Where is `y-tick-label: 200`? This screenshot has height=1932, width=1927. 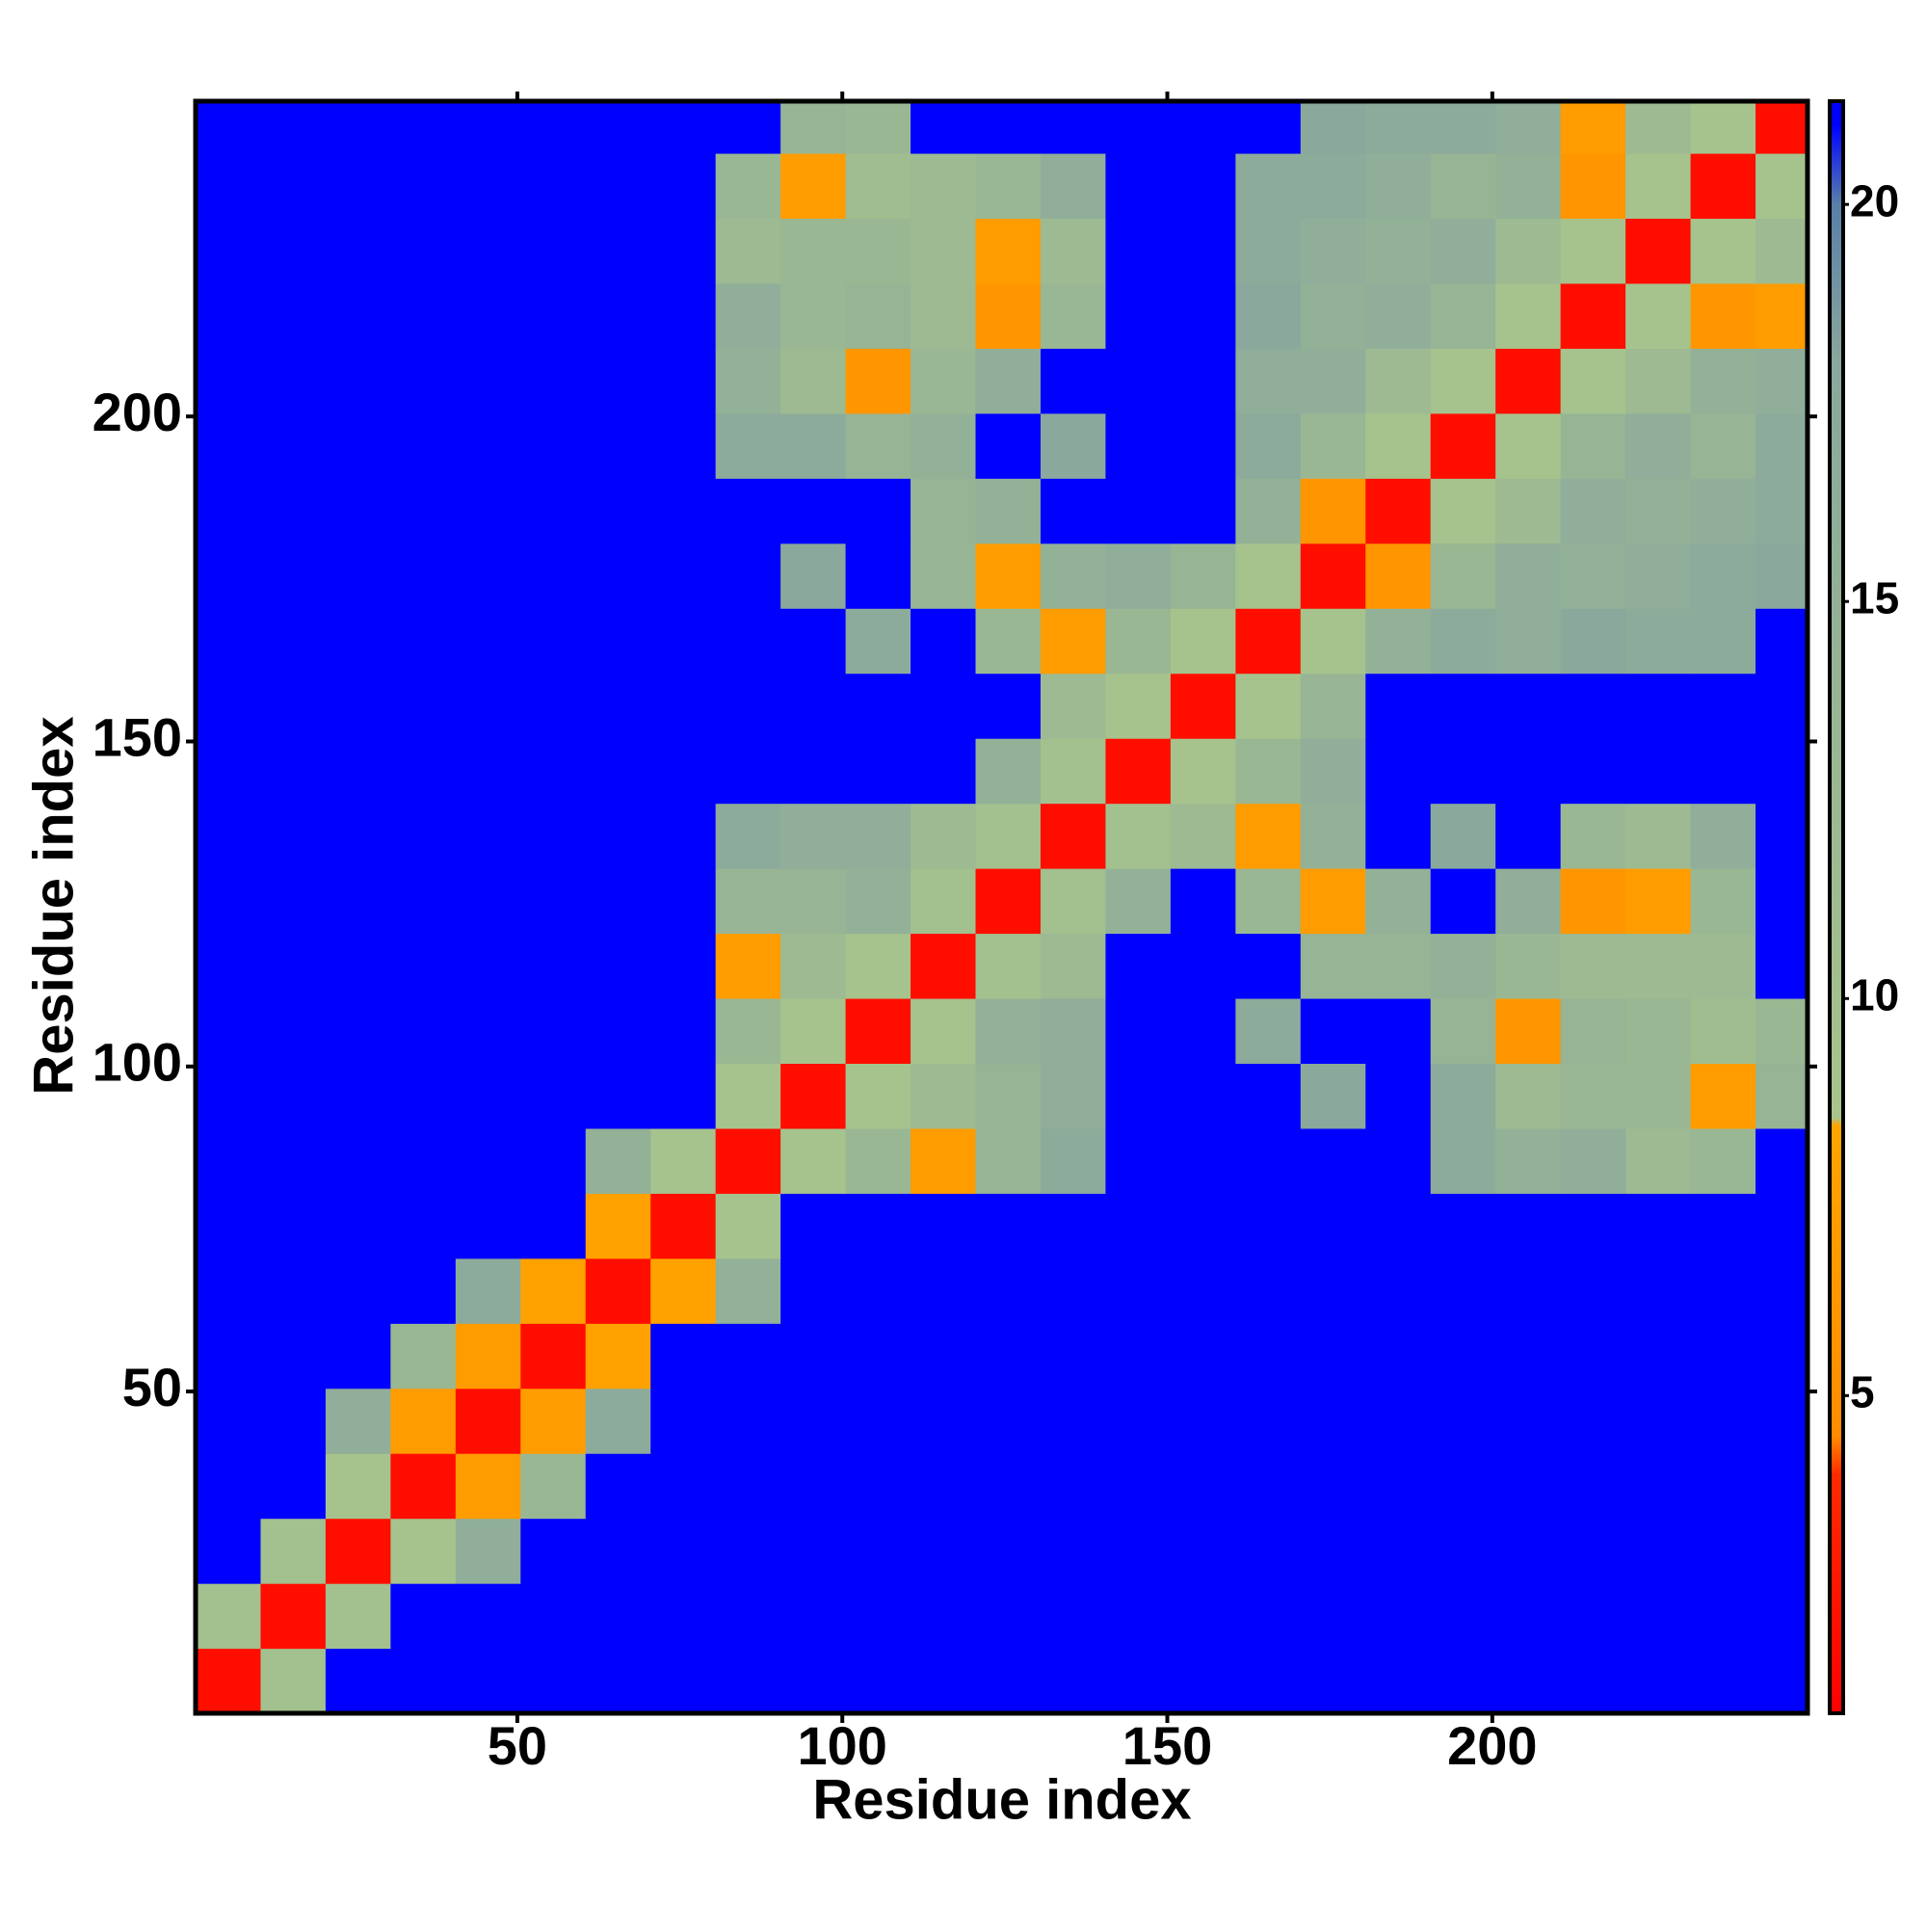
y-tick-label: 200 is located at coordinates (137, 412).